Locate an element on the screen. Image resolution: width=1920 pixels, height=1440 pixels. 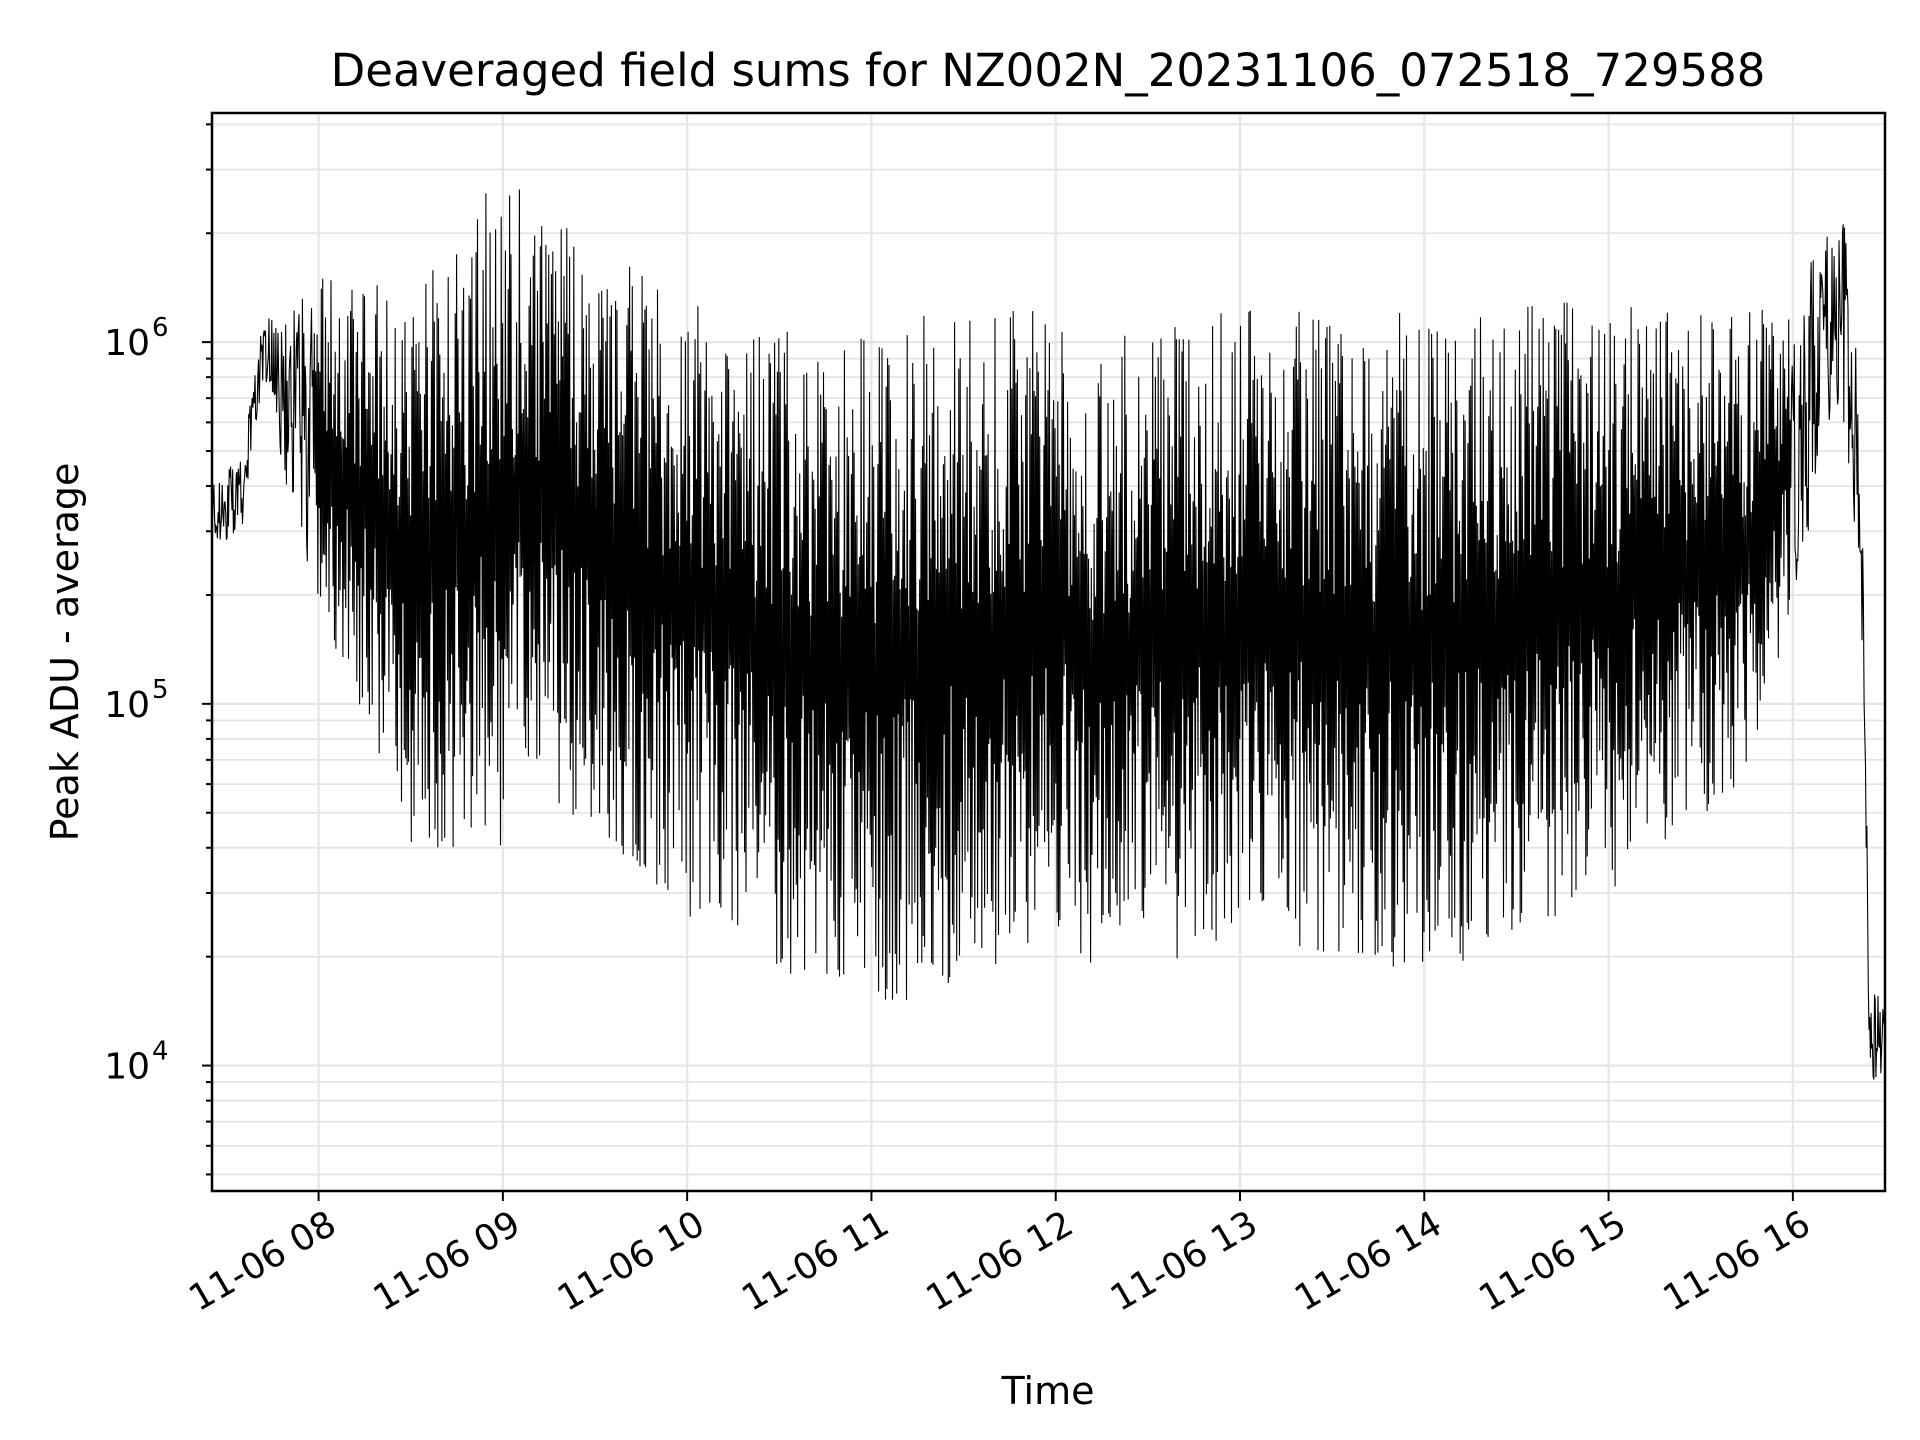
y-axis-label: Peak ADU - average is located at coordinates (65, 652).